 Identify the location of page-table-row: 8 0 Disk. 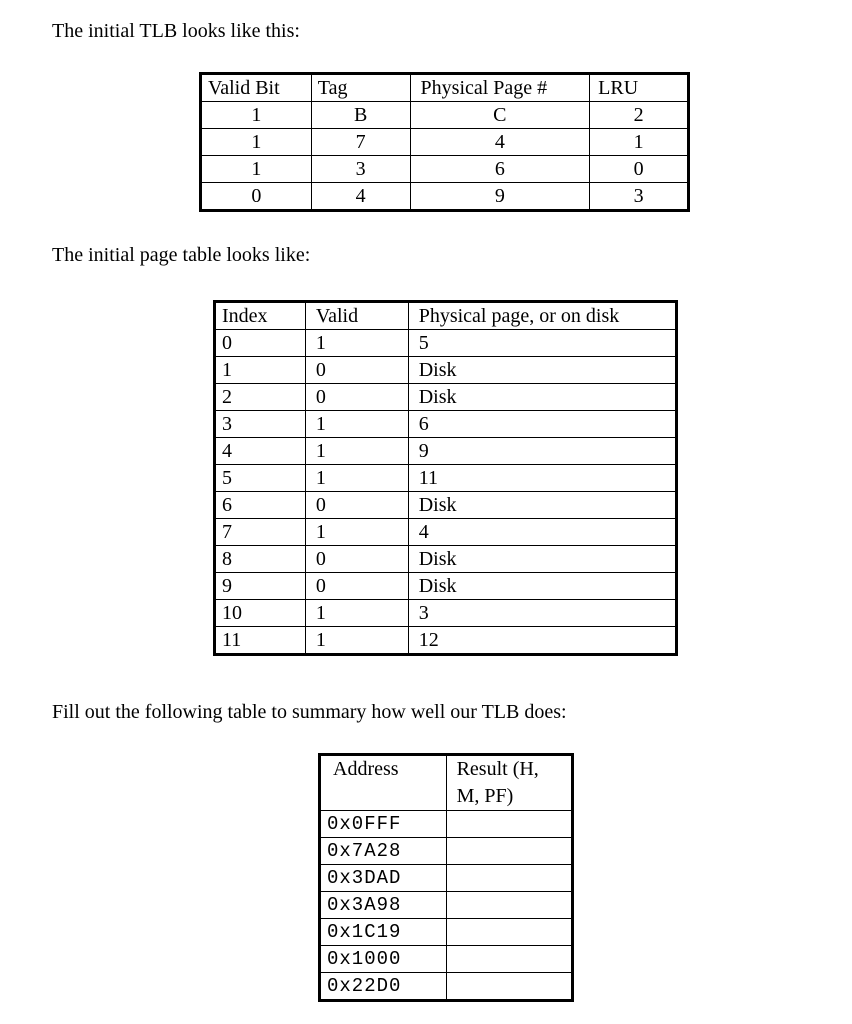
(446, 559).